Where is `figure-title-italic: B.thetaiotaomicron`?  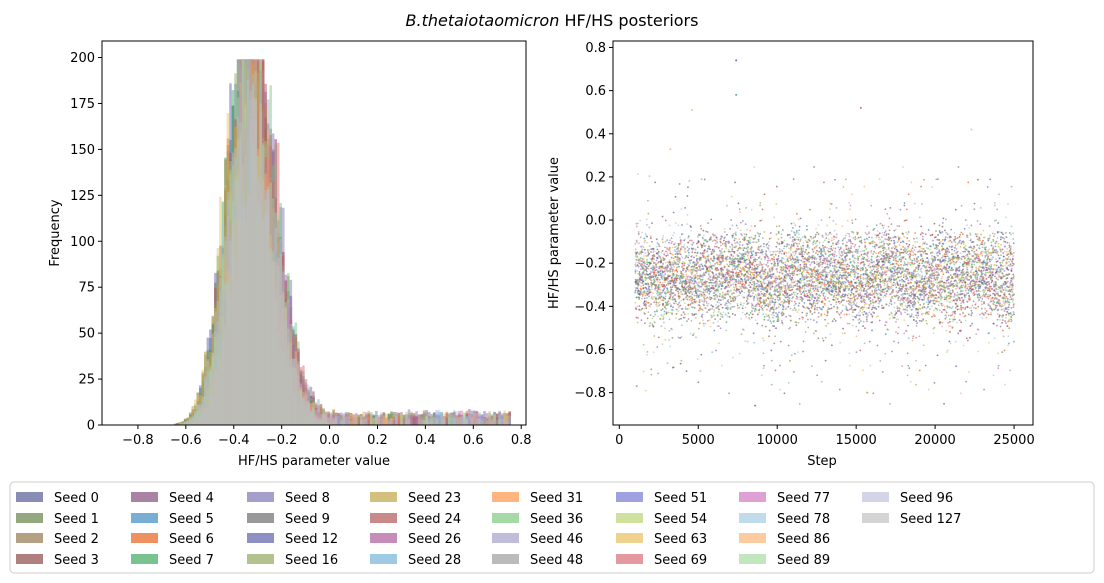
figure-title-italic: B.thetaiotaomicron is located at coordinates (483, 20).